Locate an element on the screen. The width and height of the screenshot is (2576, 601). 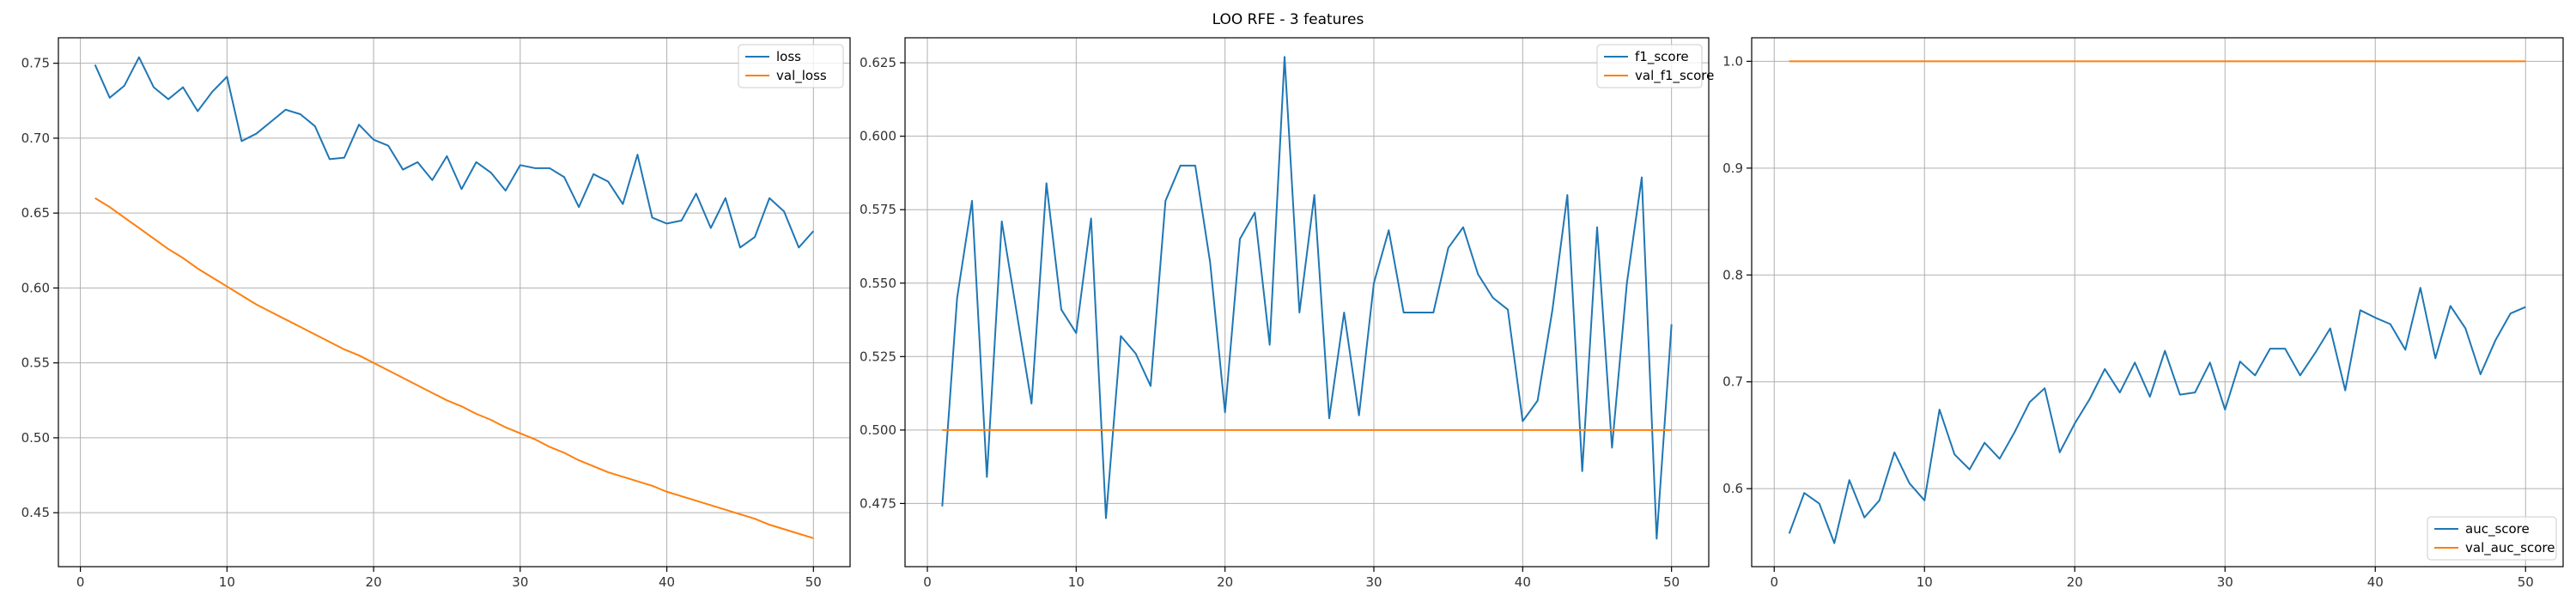
y-tick-label: 0.9 is located at coordinates (1733, 168).